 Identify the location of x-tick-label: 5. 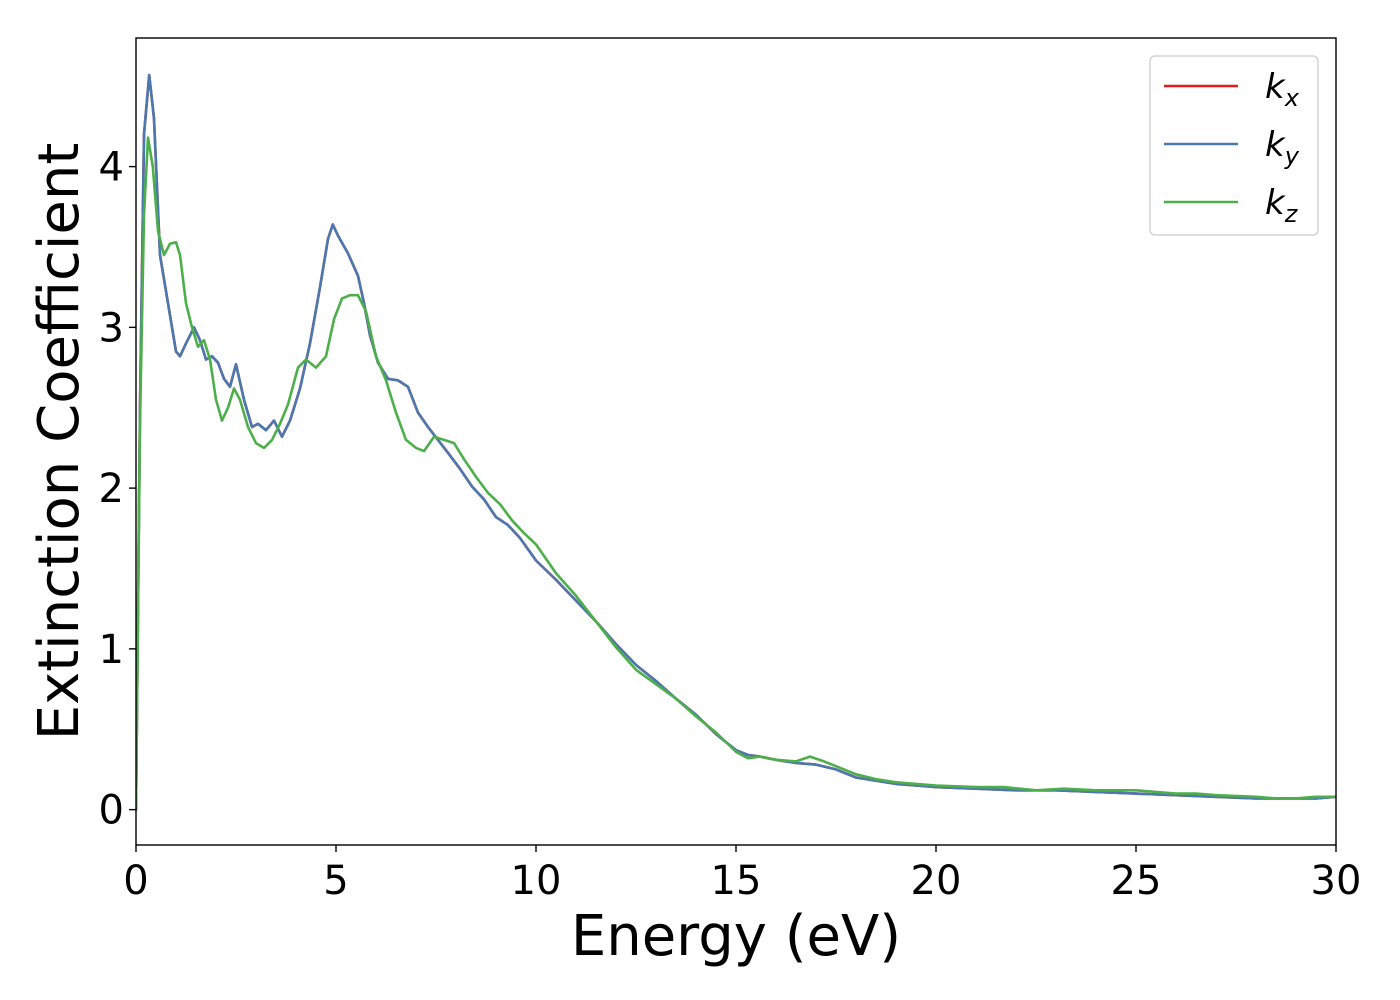
(335, 881).